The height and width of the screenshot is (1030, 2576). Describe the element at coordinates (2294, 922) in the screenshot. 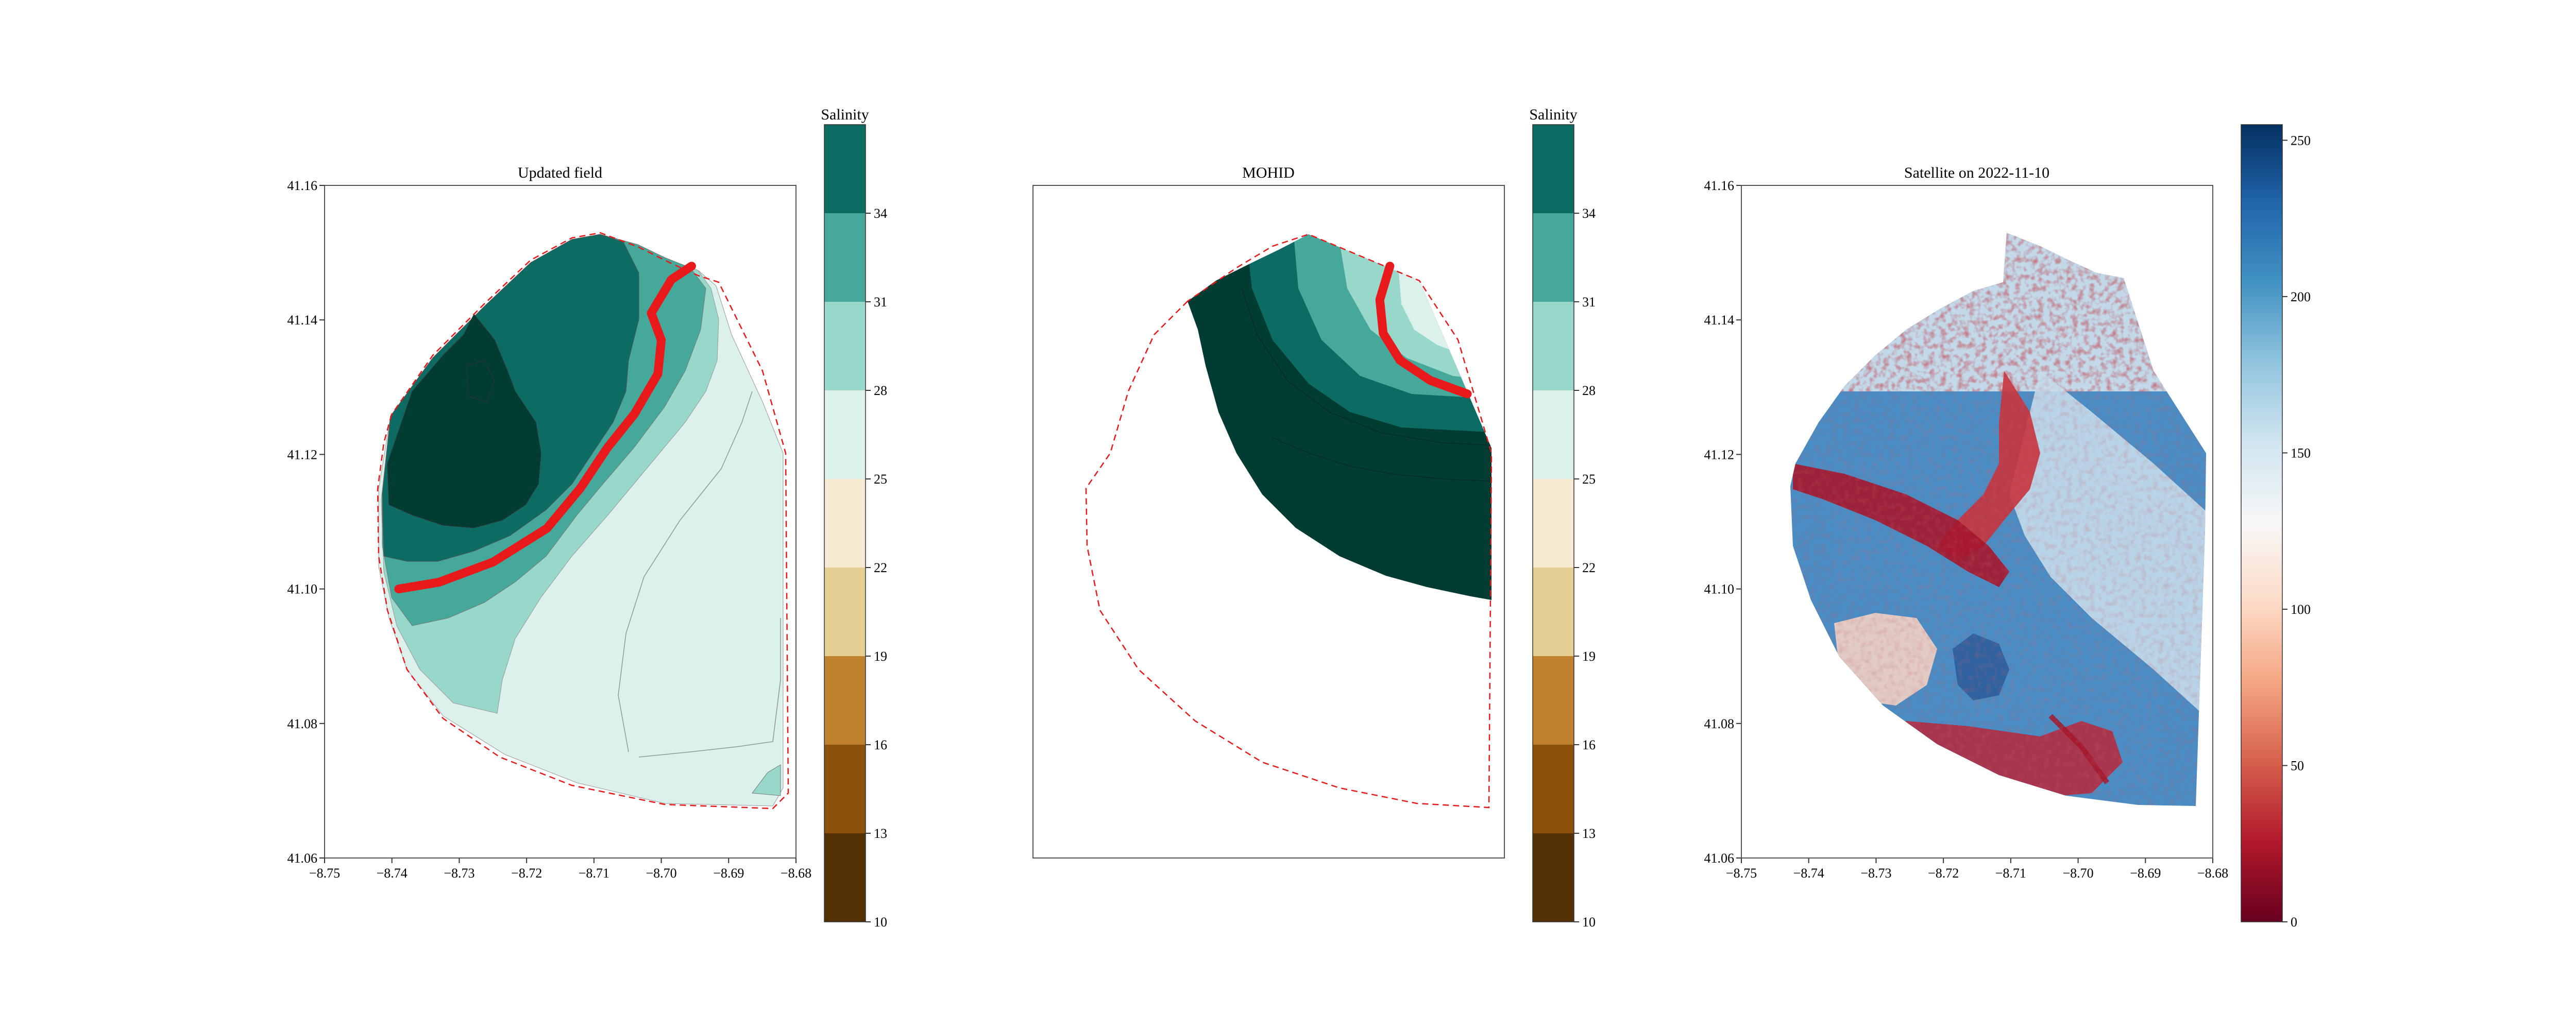

I see `colorbar-tick-label: 0` at that location.